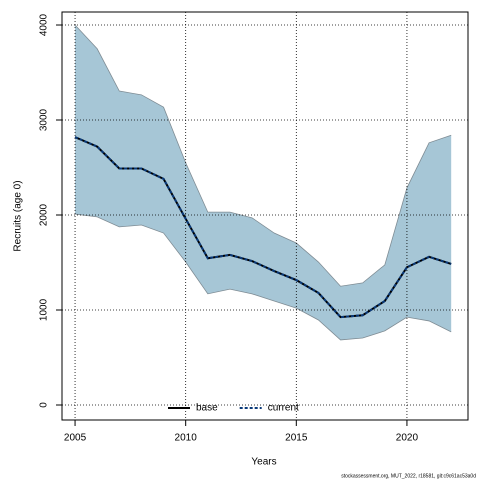  Describe the element at coordinates (44, 119) in the screenshot. I see `y-tick-label: 3000` at that location.